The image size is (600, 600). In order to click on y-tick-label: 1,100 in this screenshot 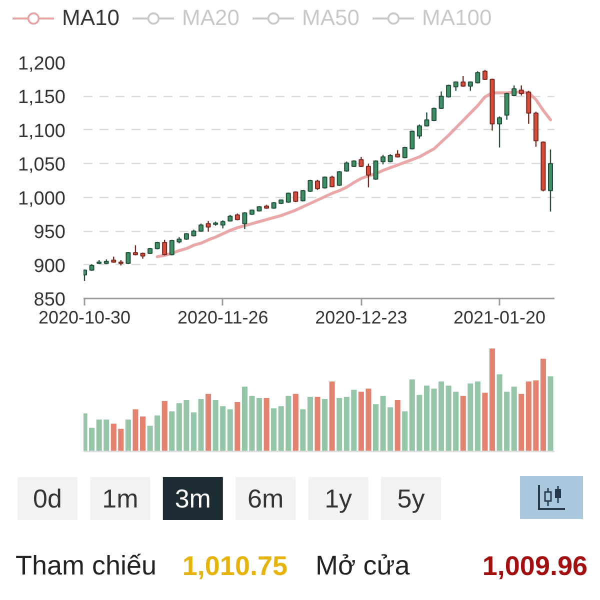, I will do `click(42, 131)`.